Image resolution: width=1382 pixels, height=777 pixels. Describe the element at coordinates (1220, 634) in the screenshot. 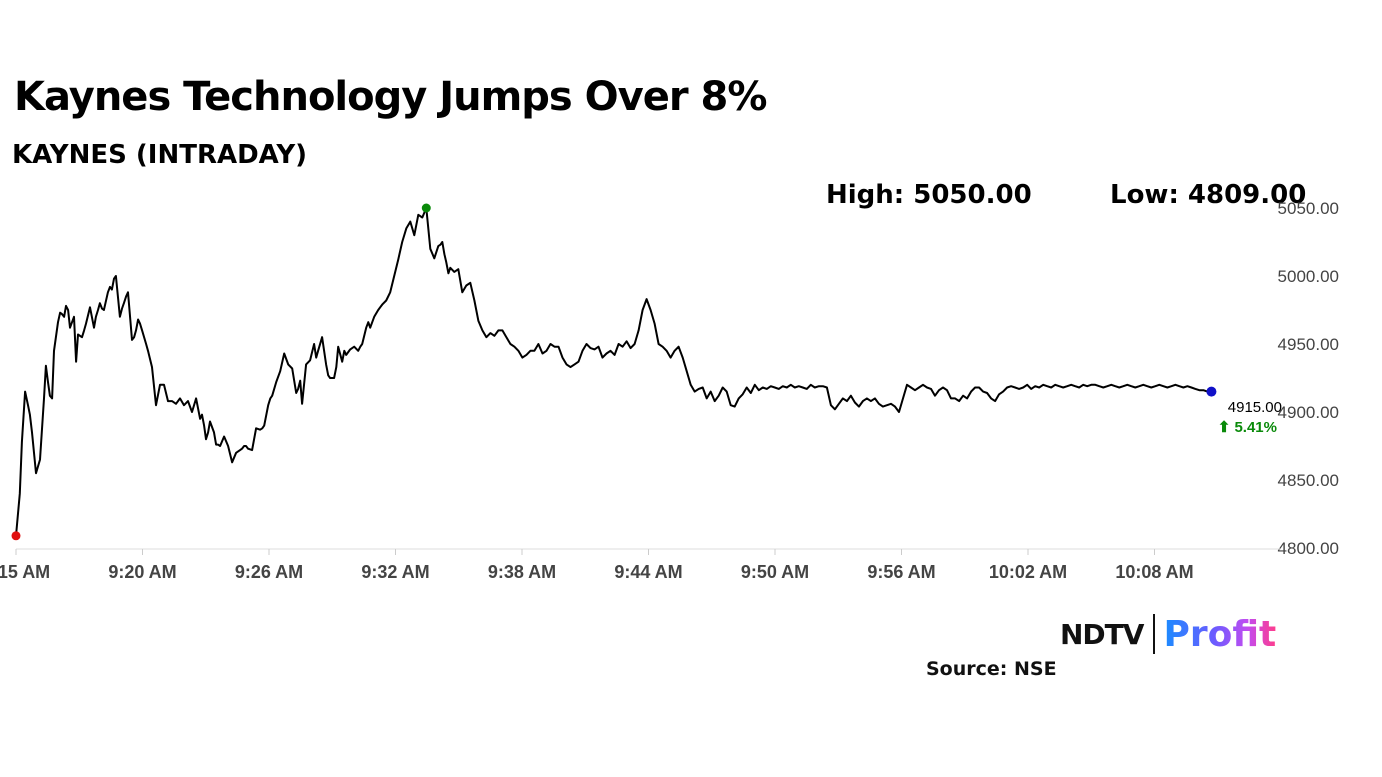

I see `logo-profit-text: Profit` at that location.